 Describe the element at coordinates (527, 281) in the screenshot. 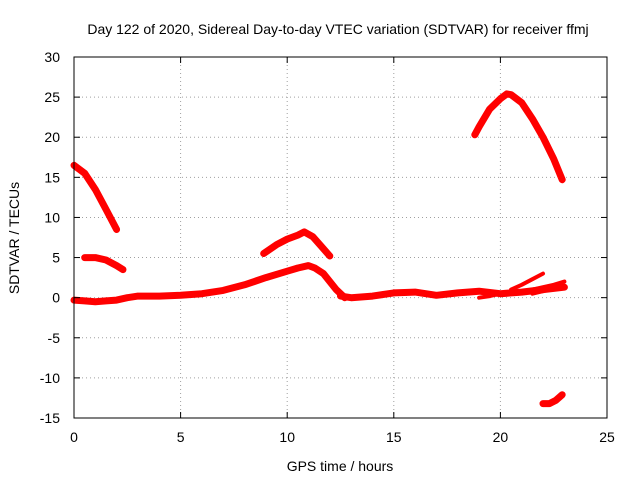

I see `series-arc-rise-late` at that location.